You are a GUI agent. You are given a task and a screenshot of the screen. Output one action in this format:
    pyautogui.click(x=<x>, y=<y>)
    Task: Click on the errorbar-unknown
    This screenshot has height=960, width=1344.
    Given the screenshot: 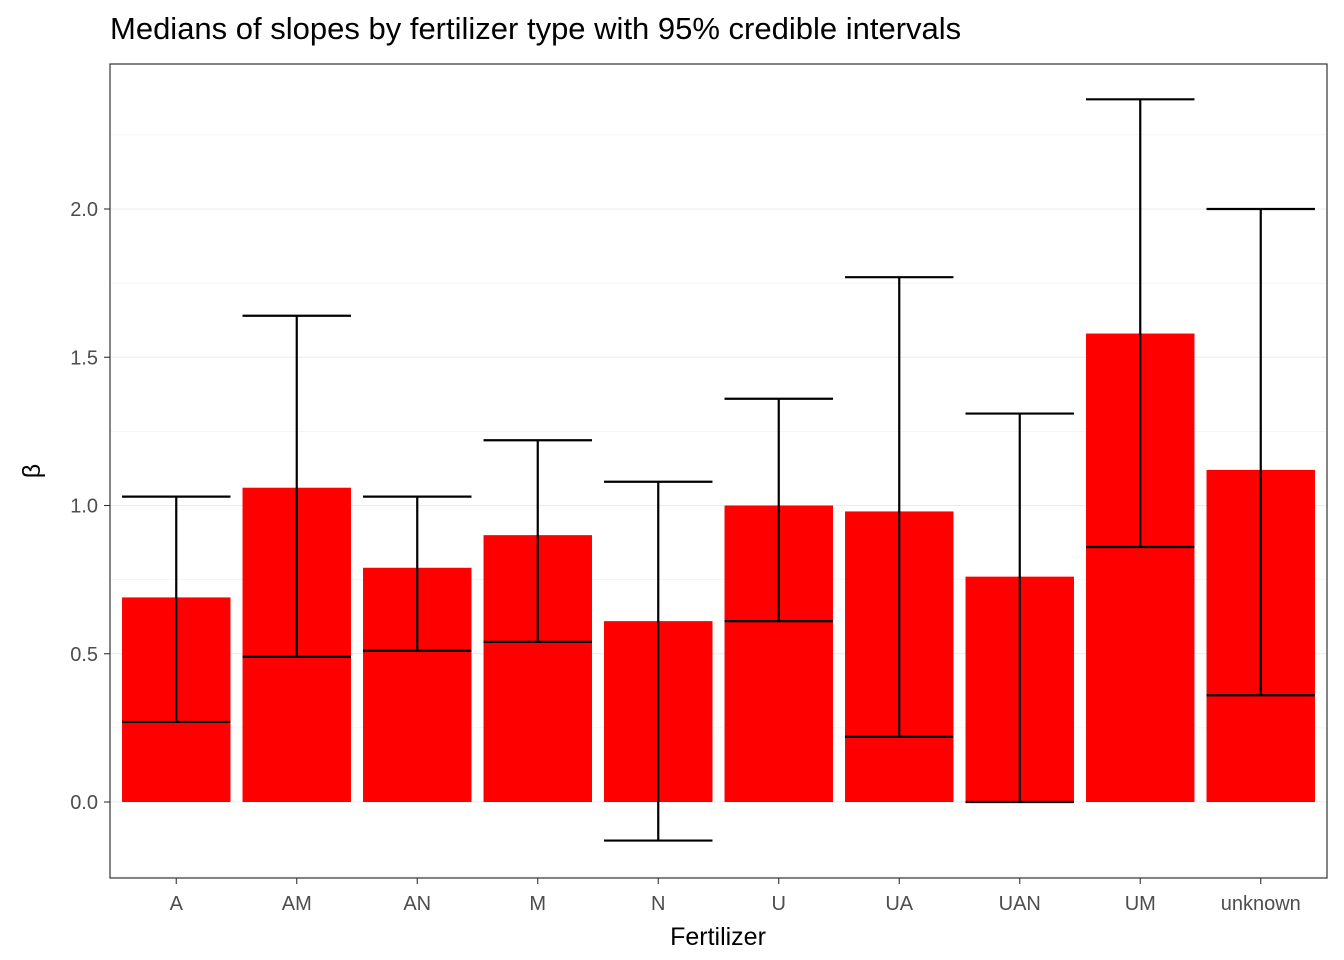 What is the action you would take?
    pyautogui.click(x=1260, y=452)
    